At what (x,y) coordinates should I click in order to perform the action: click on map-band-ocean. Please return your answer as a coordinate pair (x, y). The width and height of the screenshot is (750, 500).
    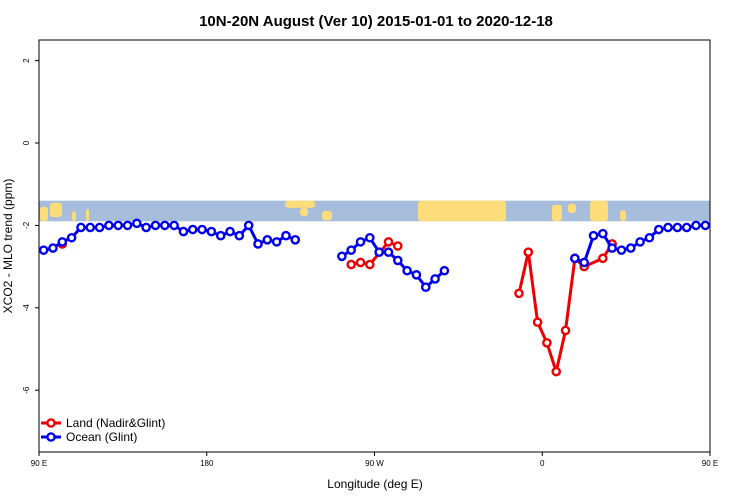
    Looking at the image, I should click on (374, 211).